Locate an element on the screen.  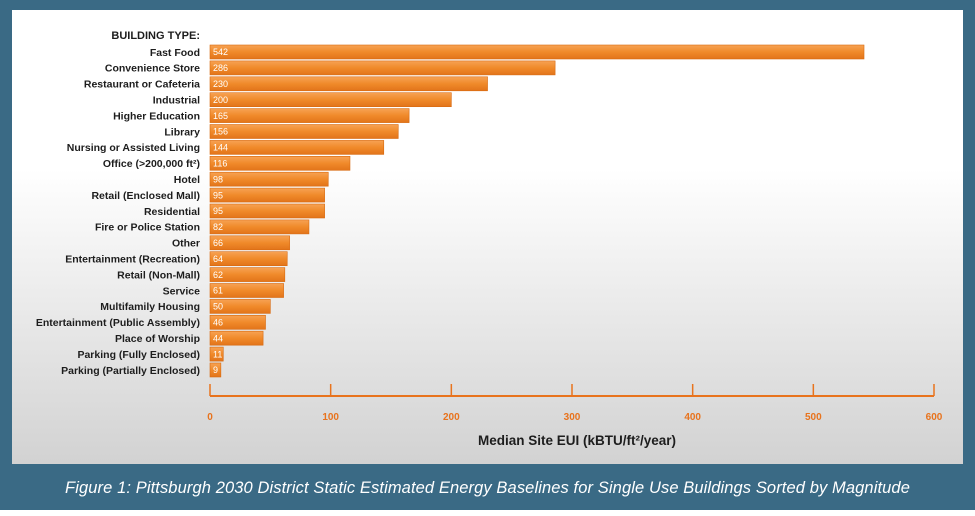
bar-value-label: 144 is located at coordinates (220, 148).